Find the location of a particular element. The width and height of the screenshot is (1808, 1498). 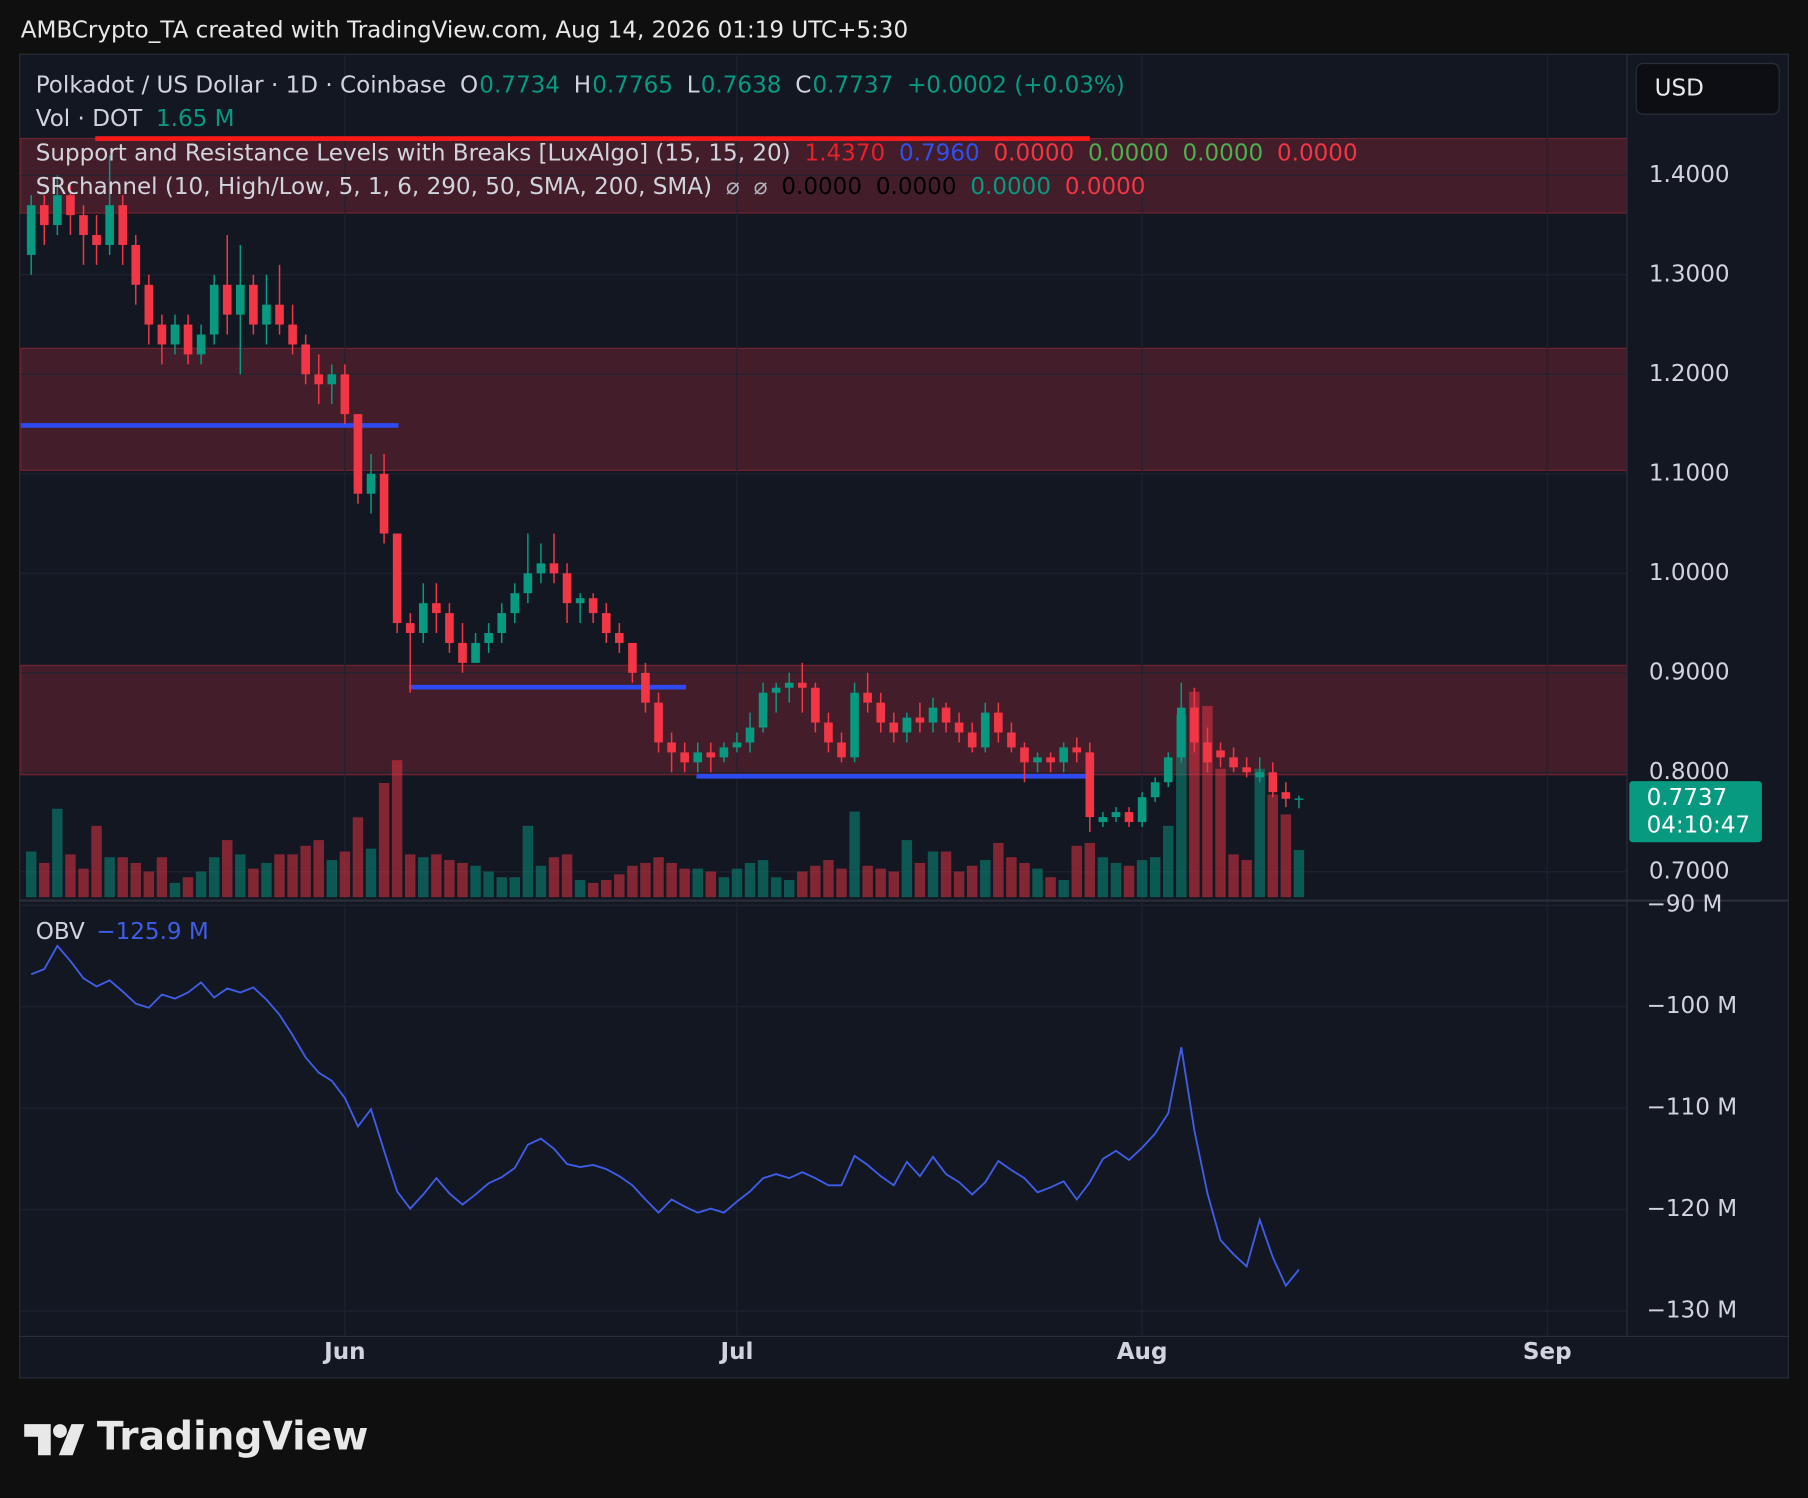

legend-item: L is located at coordinates (693, 85).